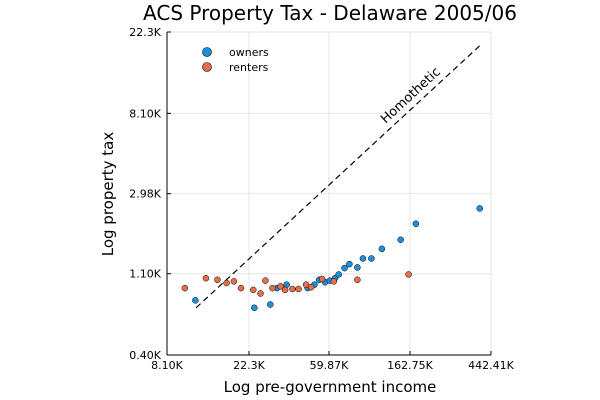  Describe the element at coordinates (249, 365) in the screenshot. I see `x-tick-label: 22.3K` at that location.